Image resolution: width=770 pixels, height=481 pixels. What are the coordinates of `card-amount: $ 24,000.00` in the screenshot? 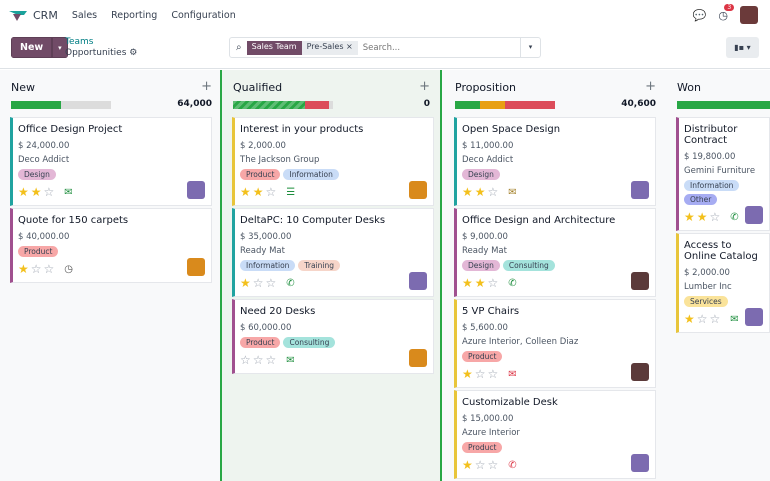 It's located at (44, 146).